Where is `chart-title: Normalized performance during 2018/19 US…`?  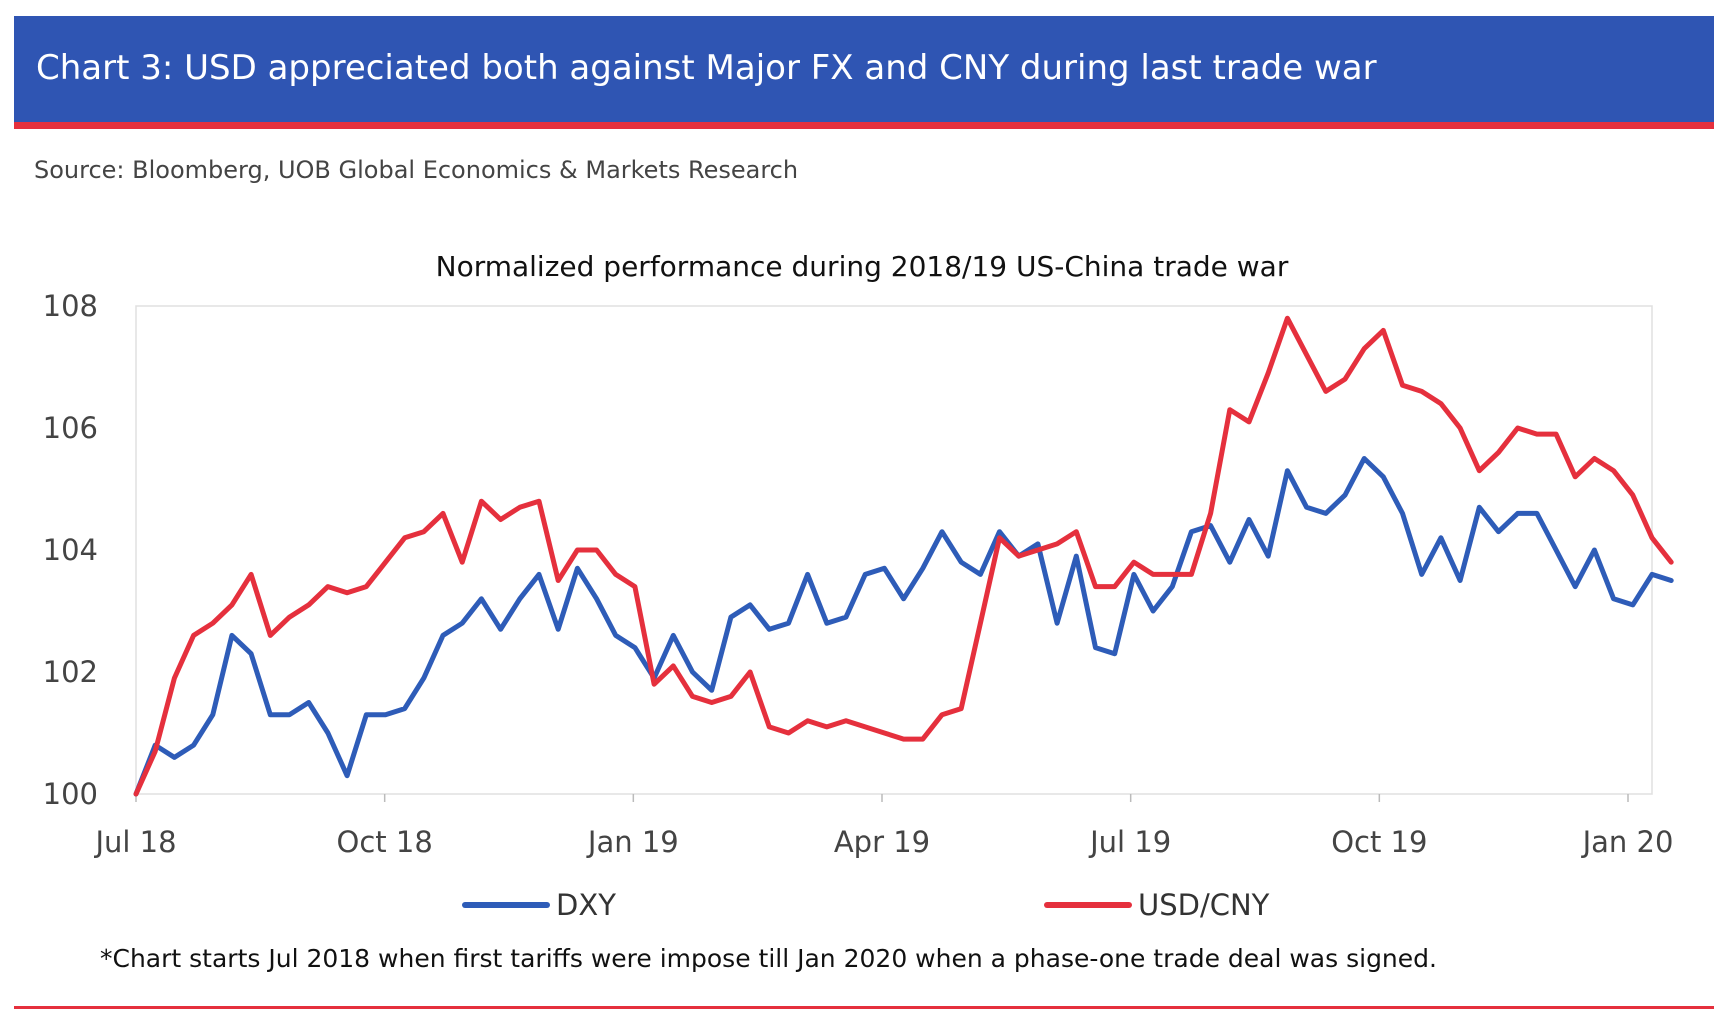 chart-title: Normalized performance during 2018/19 US… is located at coordinates (862, 266).